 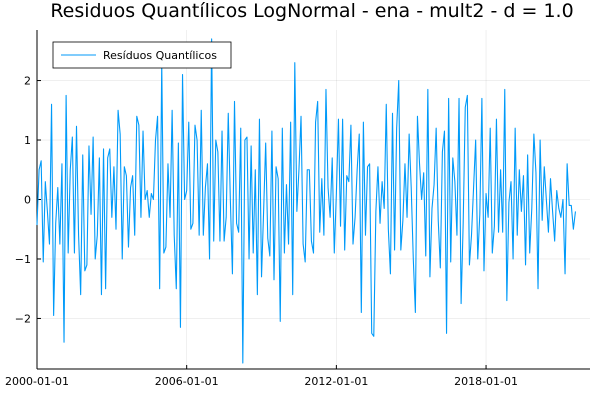 I want to click on x-tick-label: 2018-01-01, so click(x=486, y=381).